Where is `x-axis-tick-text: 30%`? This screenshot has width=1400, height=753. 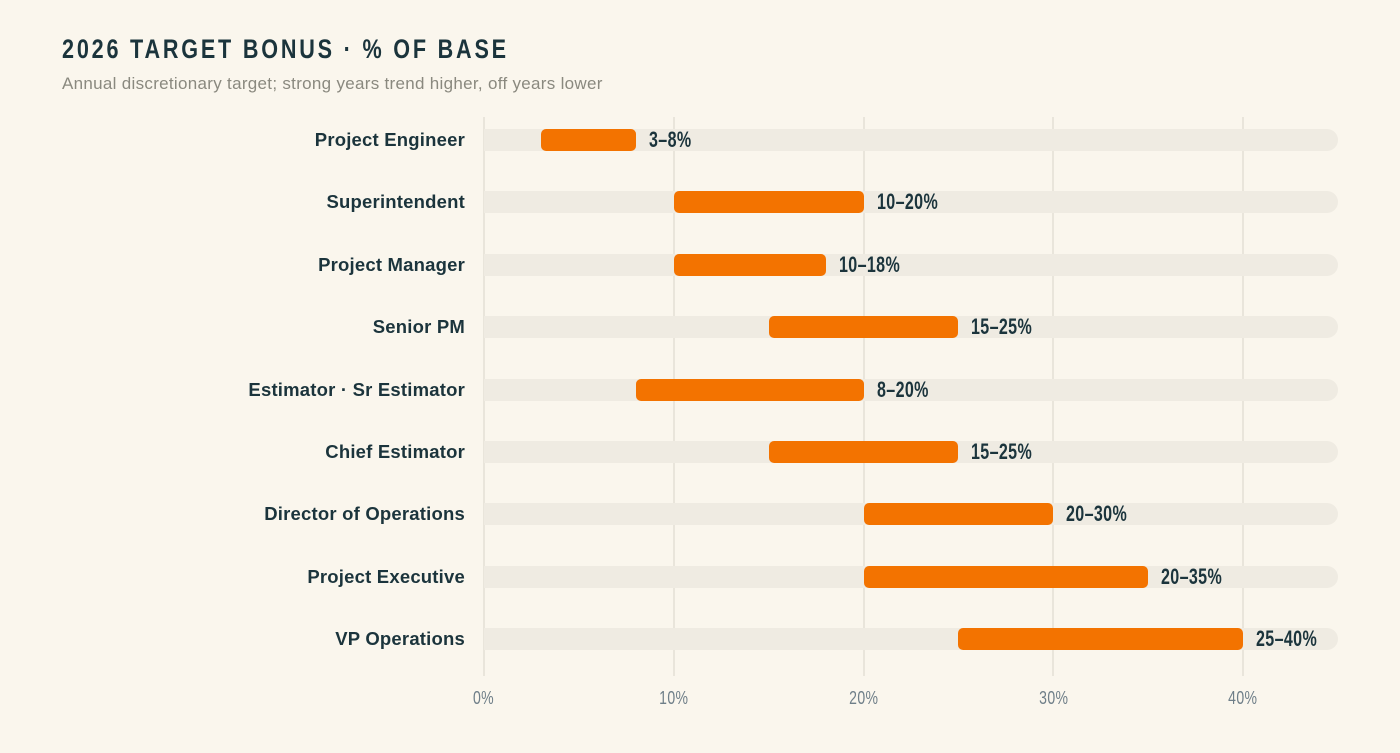
x-axis-tick-text: 30% is located at coordinates (1053, 698).